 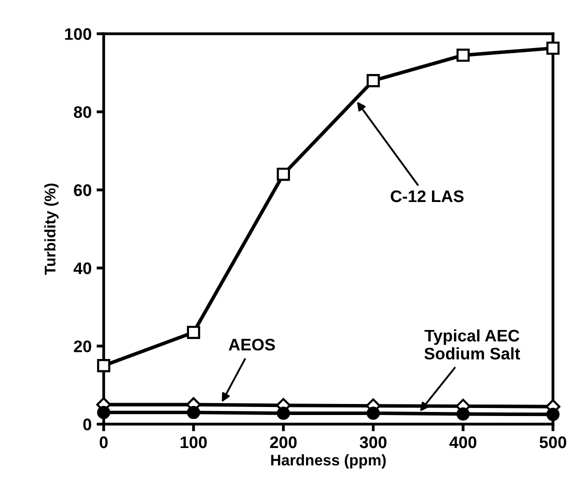 What do you see at coordinates (78, 34) in the screenshot?
I see `y-tick-label: 100` at bounding box center [78, 34].